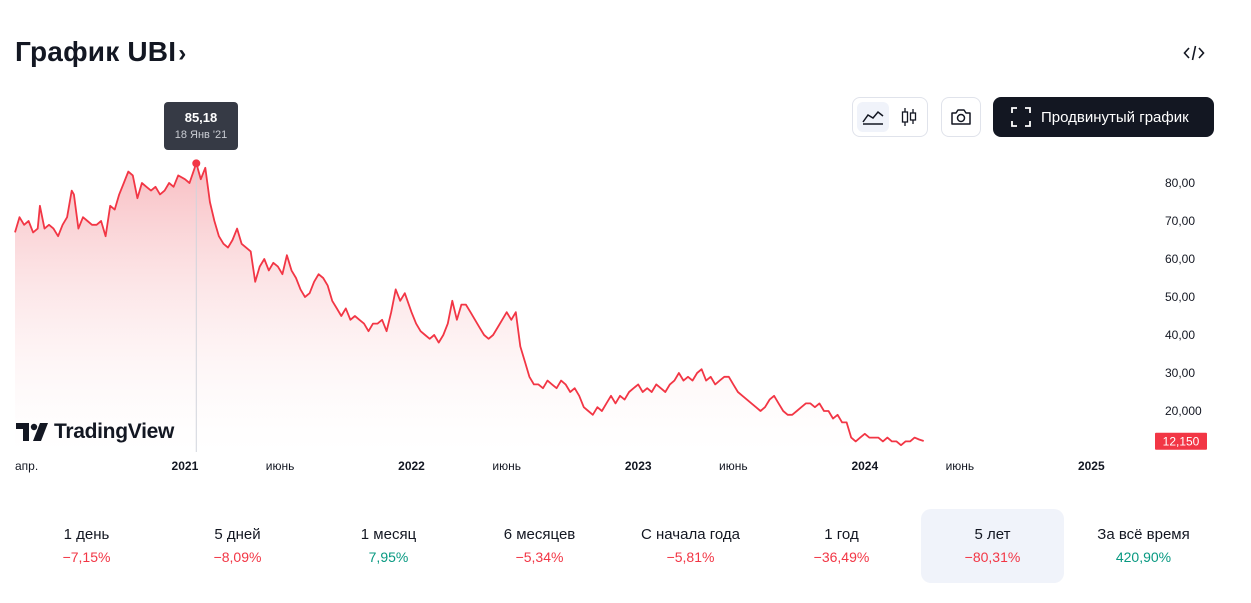 The width and height of the screenshot is (1251, 603). What do you see at coordinates (1180, 221) in the screenshot?
I see `y-tick-label: 70,00` at bounding box center [1180, 221].